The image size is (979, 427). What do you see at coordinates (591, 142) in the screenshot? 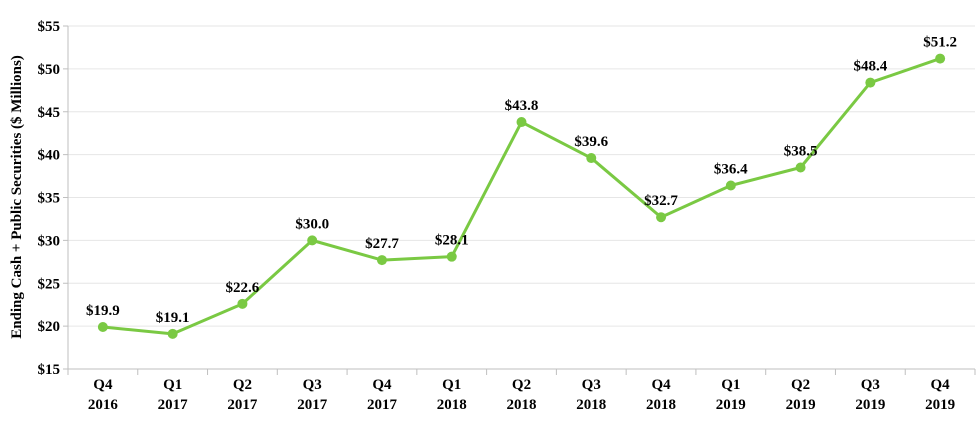
I see `data-label: $39.6` at bounding box center [591, 142].